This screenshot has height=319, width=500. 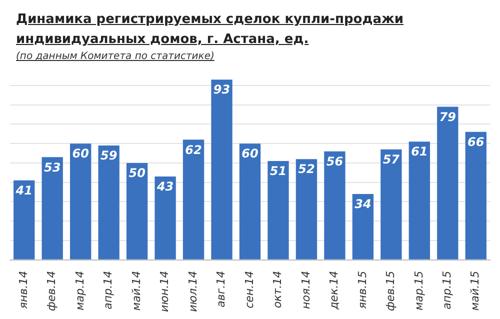 What do you see at coordinates (221, 89) in the screenshot?
I see `data-label: 93` at bounding box center [221, 89].